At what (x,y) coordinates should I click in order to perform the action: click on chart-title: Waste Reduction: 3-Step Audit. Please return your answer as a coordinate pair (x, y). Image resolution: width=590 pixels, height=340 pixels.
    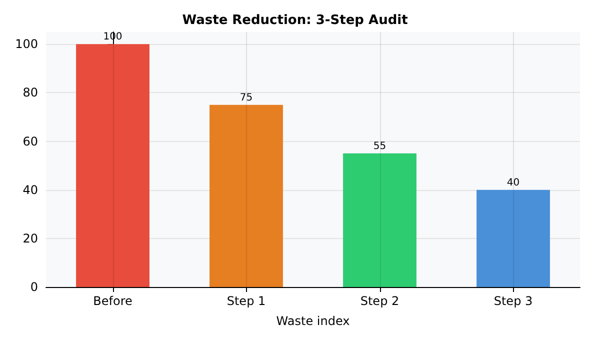
    Looking at the image, I should click on (295, 20).